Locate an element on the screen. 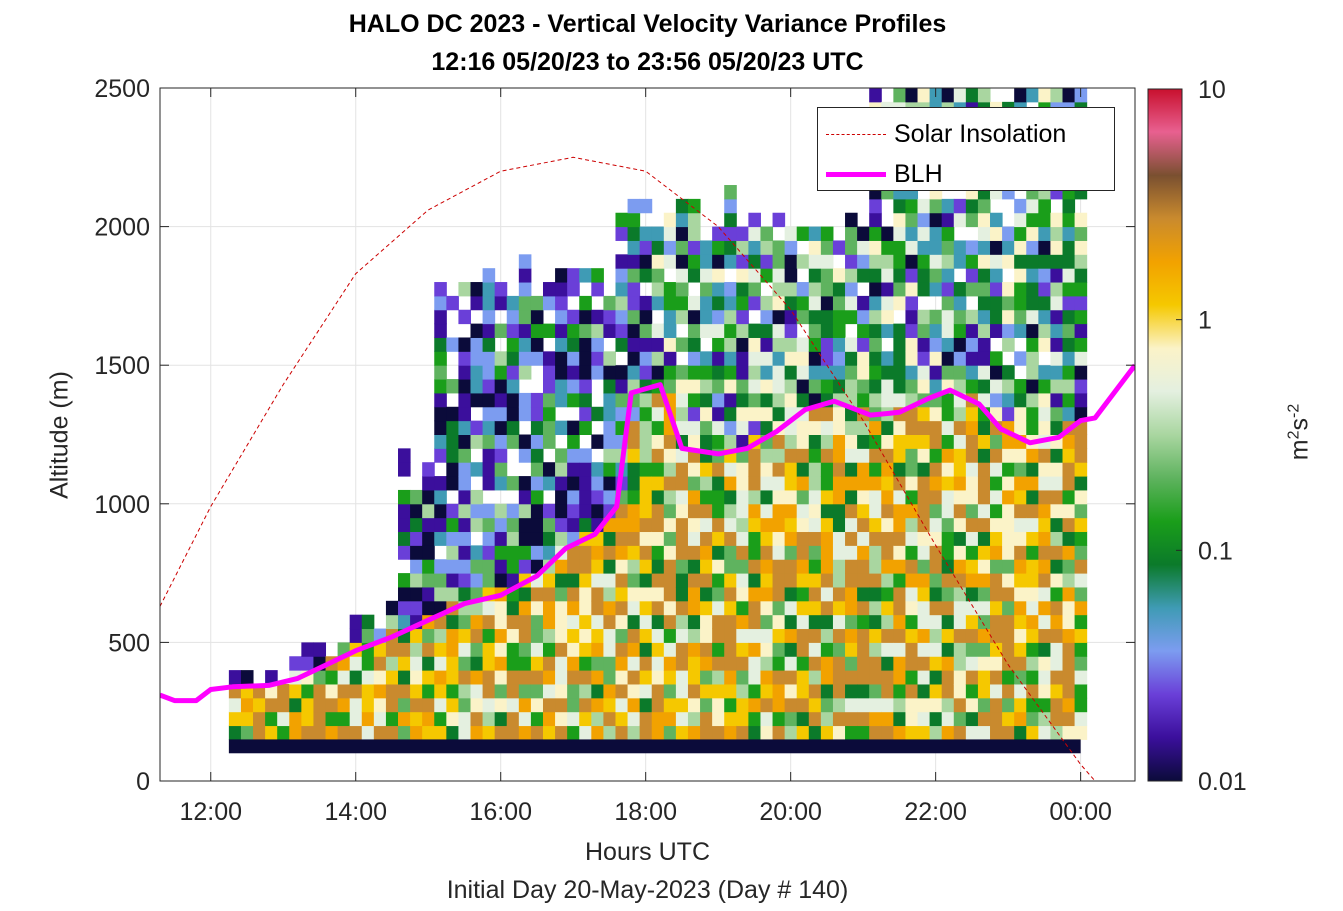  initial-day-label: Initial Day 20-May-2023 (Day # 140) is located at coordinates (647, 890).